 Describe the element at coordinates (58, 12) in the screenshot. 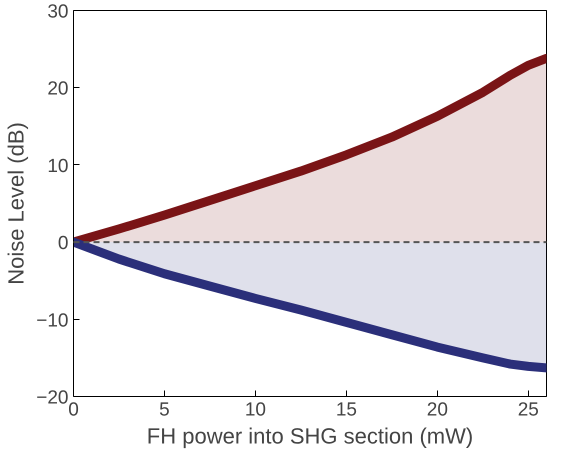

I see `y-tick-label: 30` at that location.